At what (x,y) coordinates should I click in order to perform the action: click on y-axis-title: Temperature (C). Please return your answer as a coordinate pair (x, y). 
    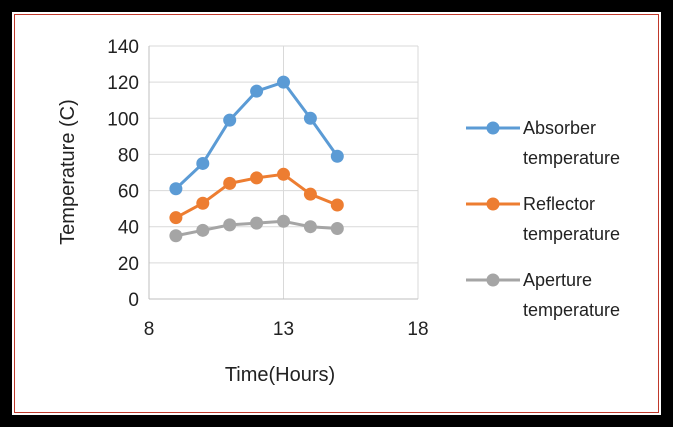
    Looking at the image, I should click on (68, 172).